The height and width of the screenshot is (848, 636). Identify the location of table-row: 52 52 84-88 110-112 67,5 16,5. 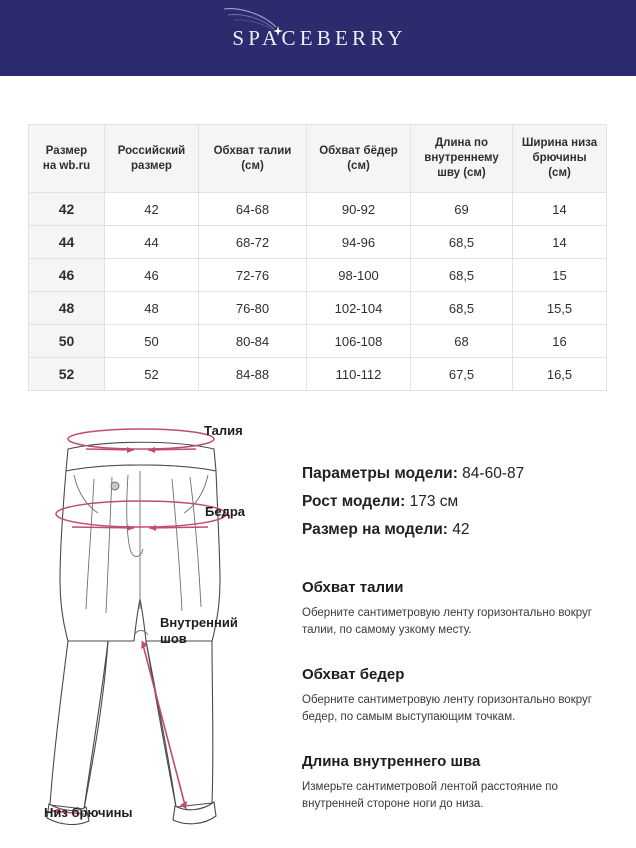
(317, 374).